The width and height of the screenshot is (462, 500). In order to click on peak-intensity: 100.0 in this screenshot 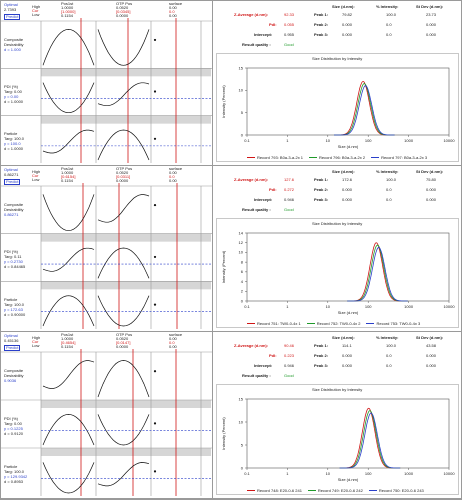, I will do `click(391, 345)`.